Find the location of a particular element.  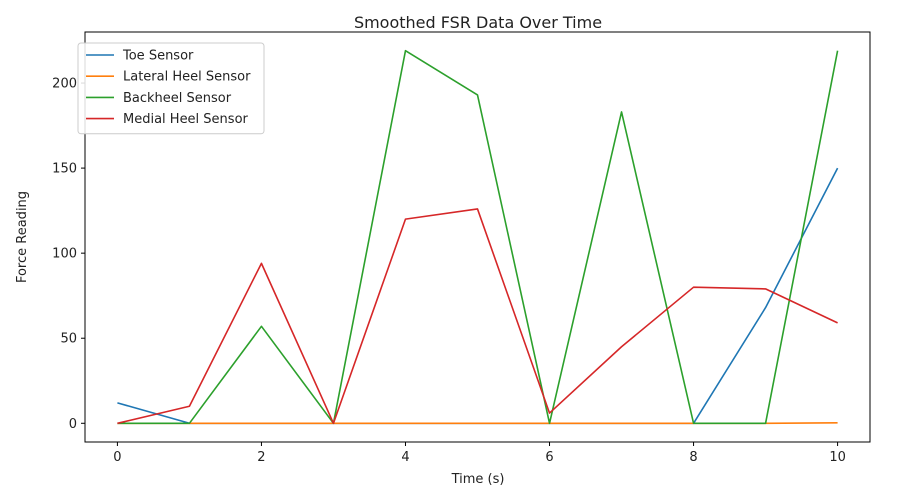

y-tick-label: 0 is located at coordinates (73, 424).